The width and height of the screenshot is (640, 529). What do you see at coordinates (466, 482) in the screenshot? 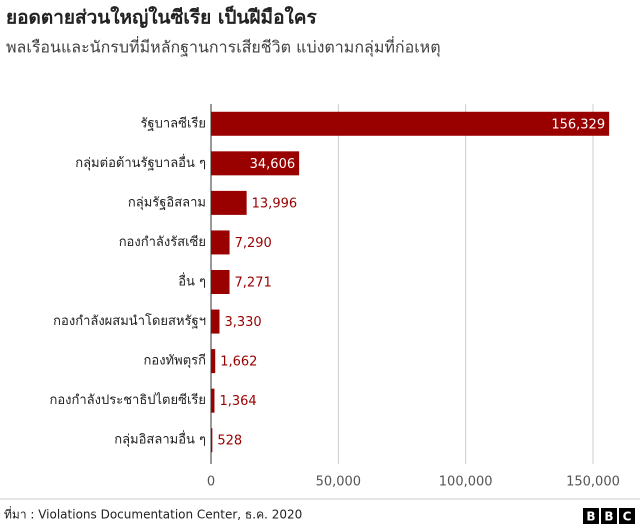
I see `x-tick-label: 100,000` at bounding box center [466, 482].